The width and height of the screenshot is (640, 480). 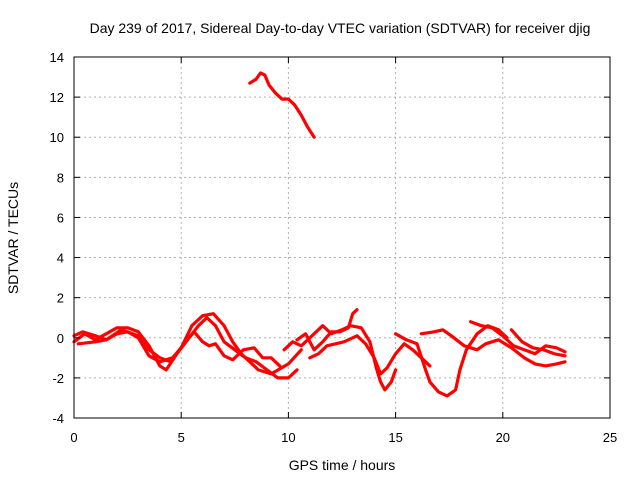 What do you see at coordinates (60, 338) in the screenshot?
I see `y-tick-label: 0` at bounding box center [60, 338].